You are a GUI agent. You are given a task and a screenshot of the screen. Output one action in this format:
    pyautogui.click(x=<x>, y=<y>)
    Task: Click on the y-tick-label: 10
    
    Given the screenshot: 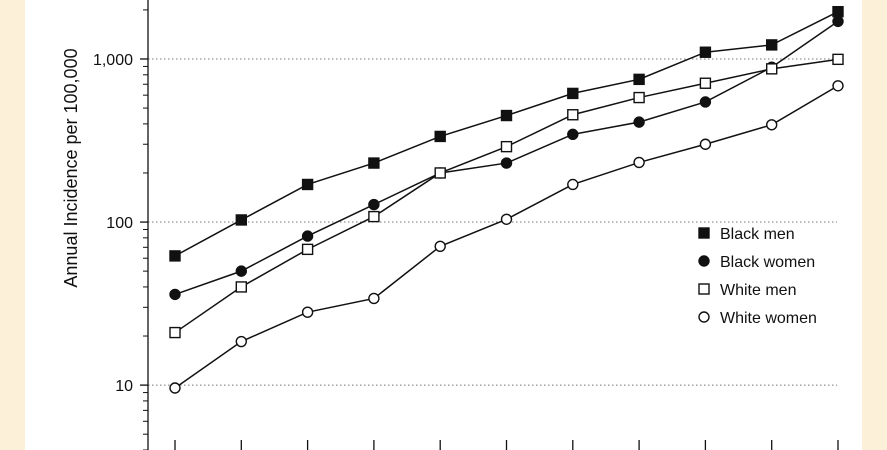 What is the action you would take?
    pyautogui.click(x=124, y=386)
    